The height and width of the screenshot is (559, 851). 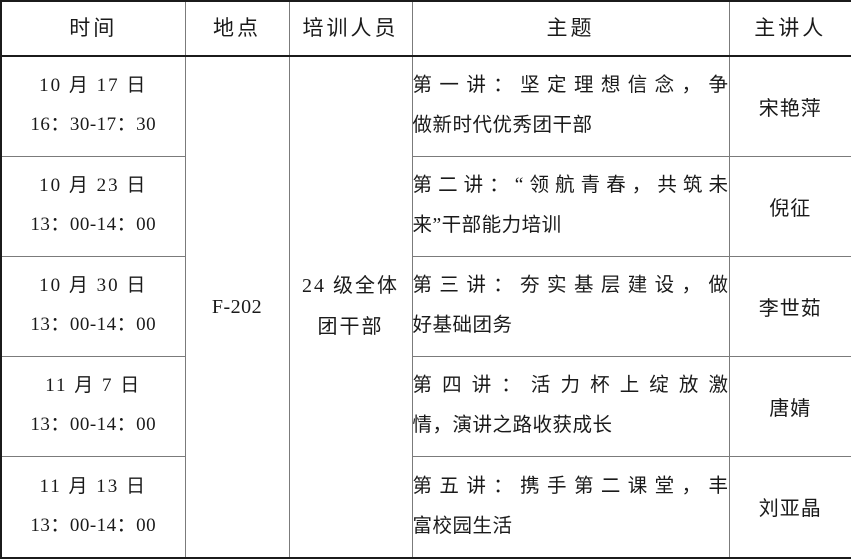 I want to click on column-header-speaker: 主讲人, so click(x=789, y=28).